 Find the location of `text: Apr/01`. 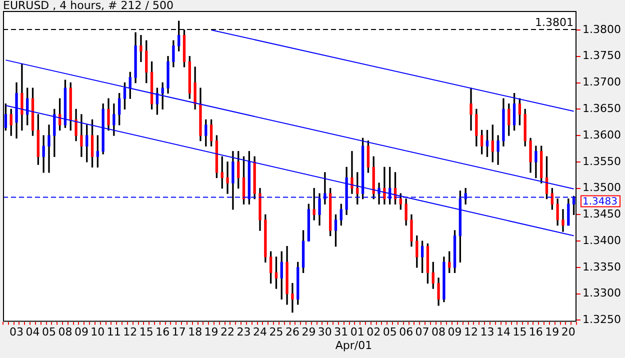

text: Apr/01 is located at coordinates (353, 345).